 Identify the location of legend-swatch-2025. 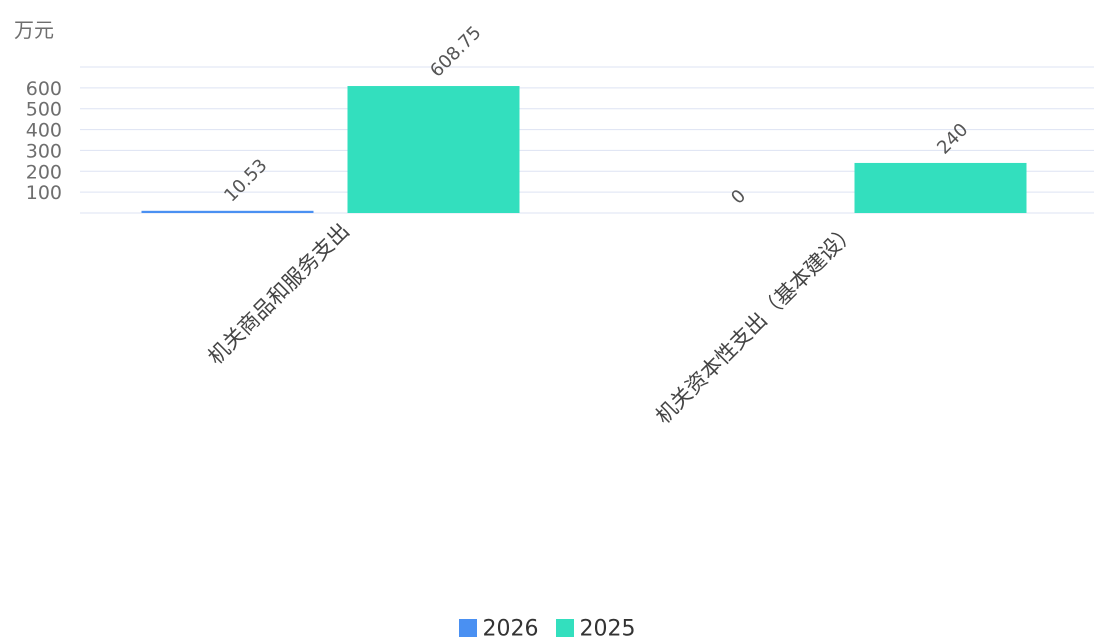
(564, 628).